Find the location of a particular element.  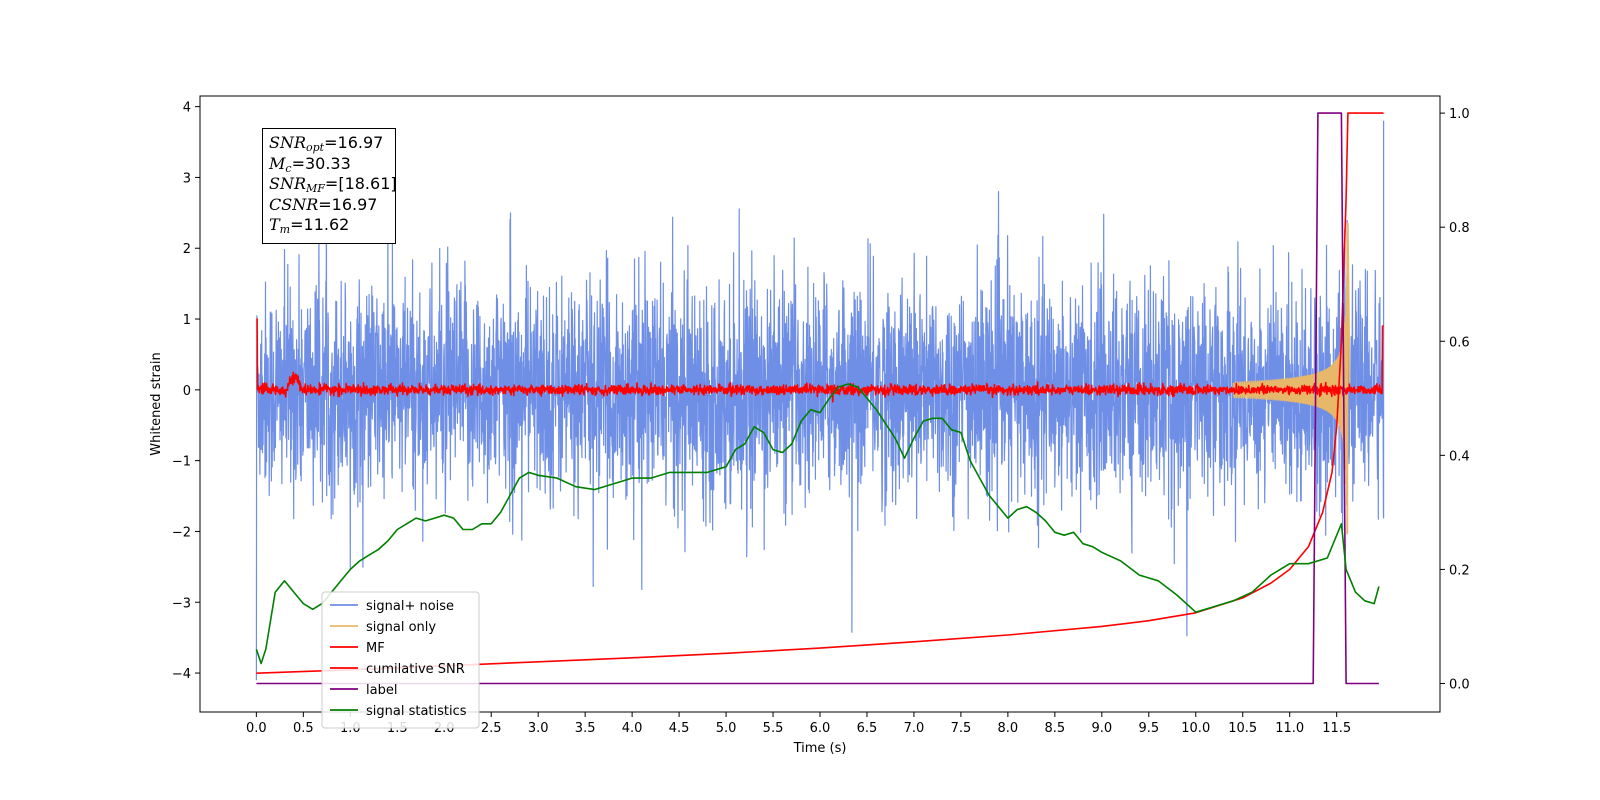

y-right-tick-label: 1.0 is located at coordinates (1459, 114).